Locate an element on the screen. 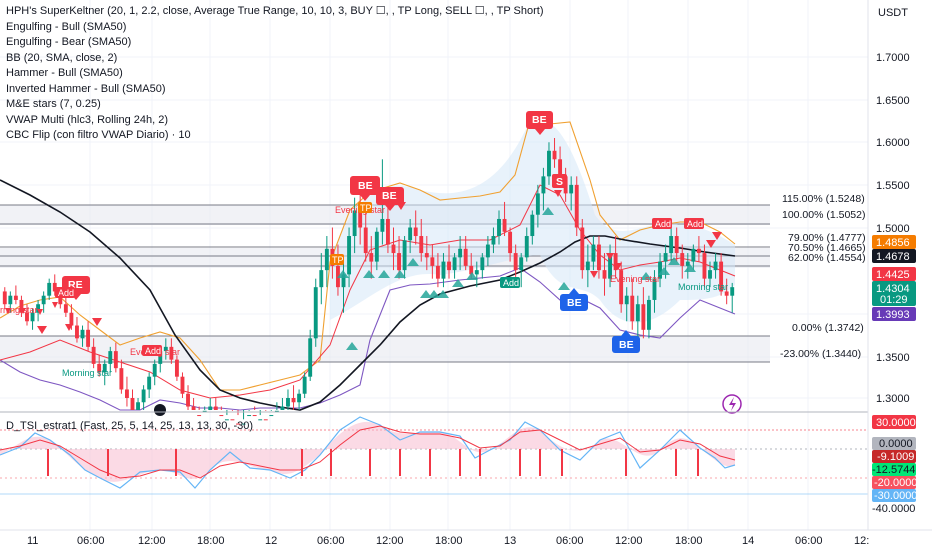  time-tick: 11 is located at coordinates (32, 541).